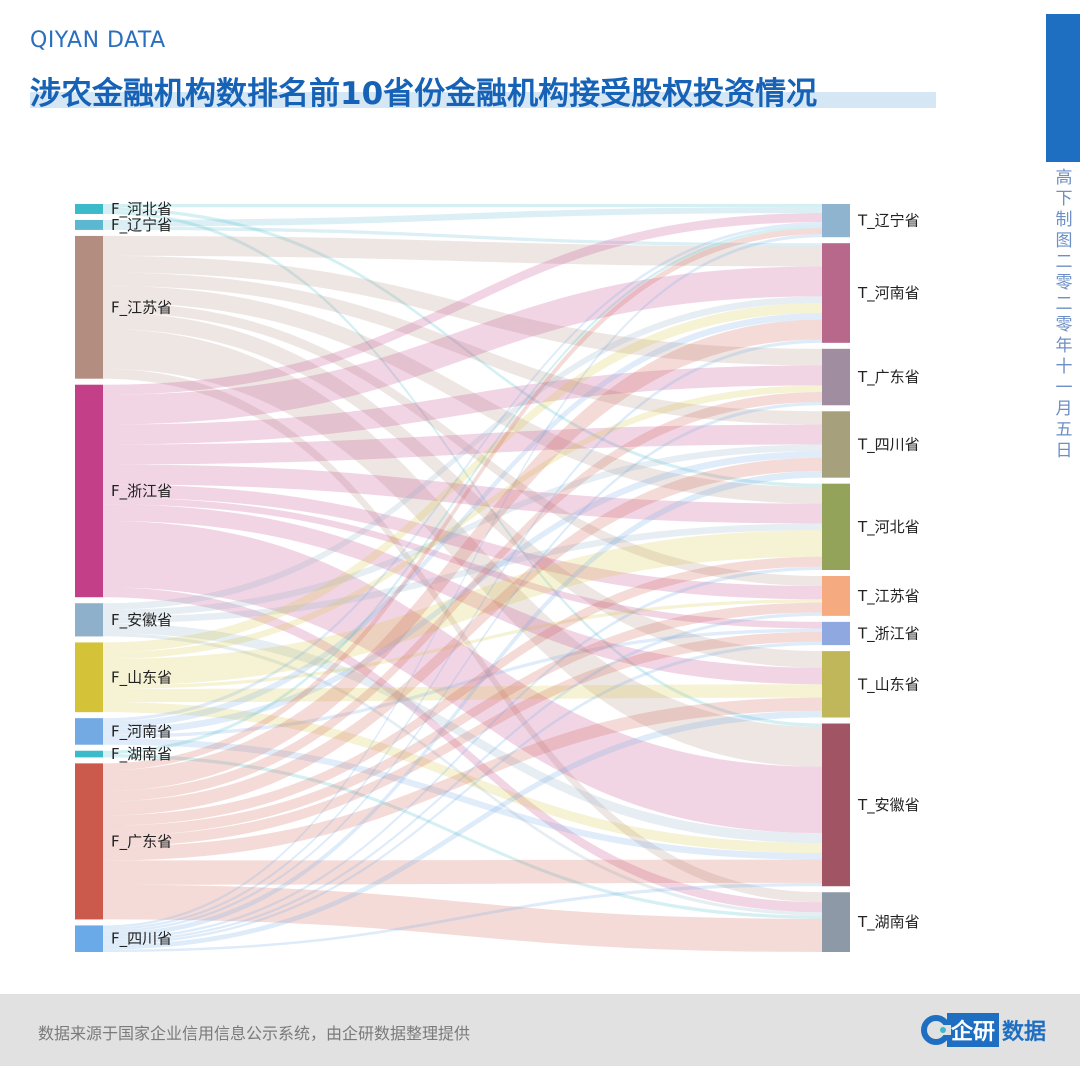 The width and height of the screenshot is (1080, 1066). What do you see at coordinates (141, 731) in the screenshot?
I see `source-node-label: F_河南省` at bounding box center [141, 731].